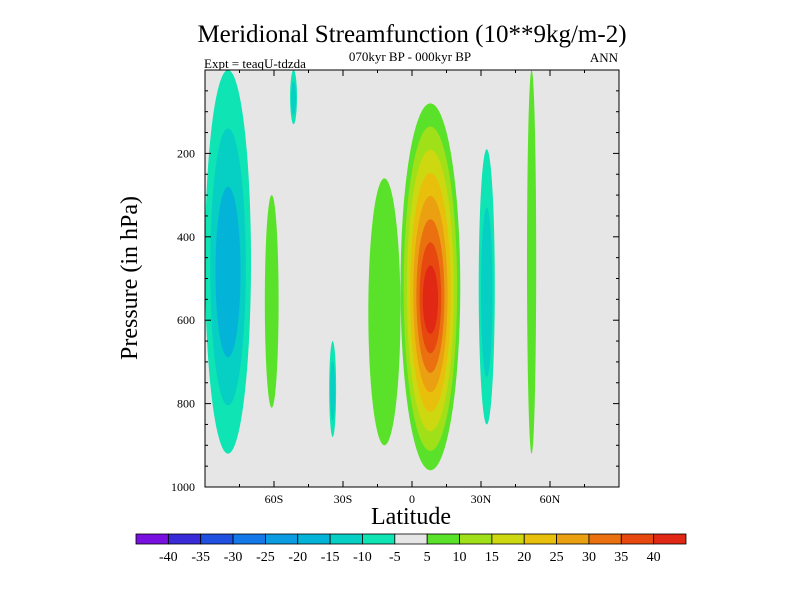 The height and width of the screenshot is (600, 800). I want to click on colorbar-label: -25, so click(265, 557).